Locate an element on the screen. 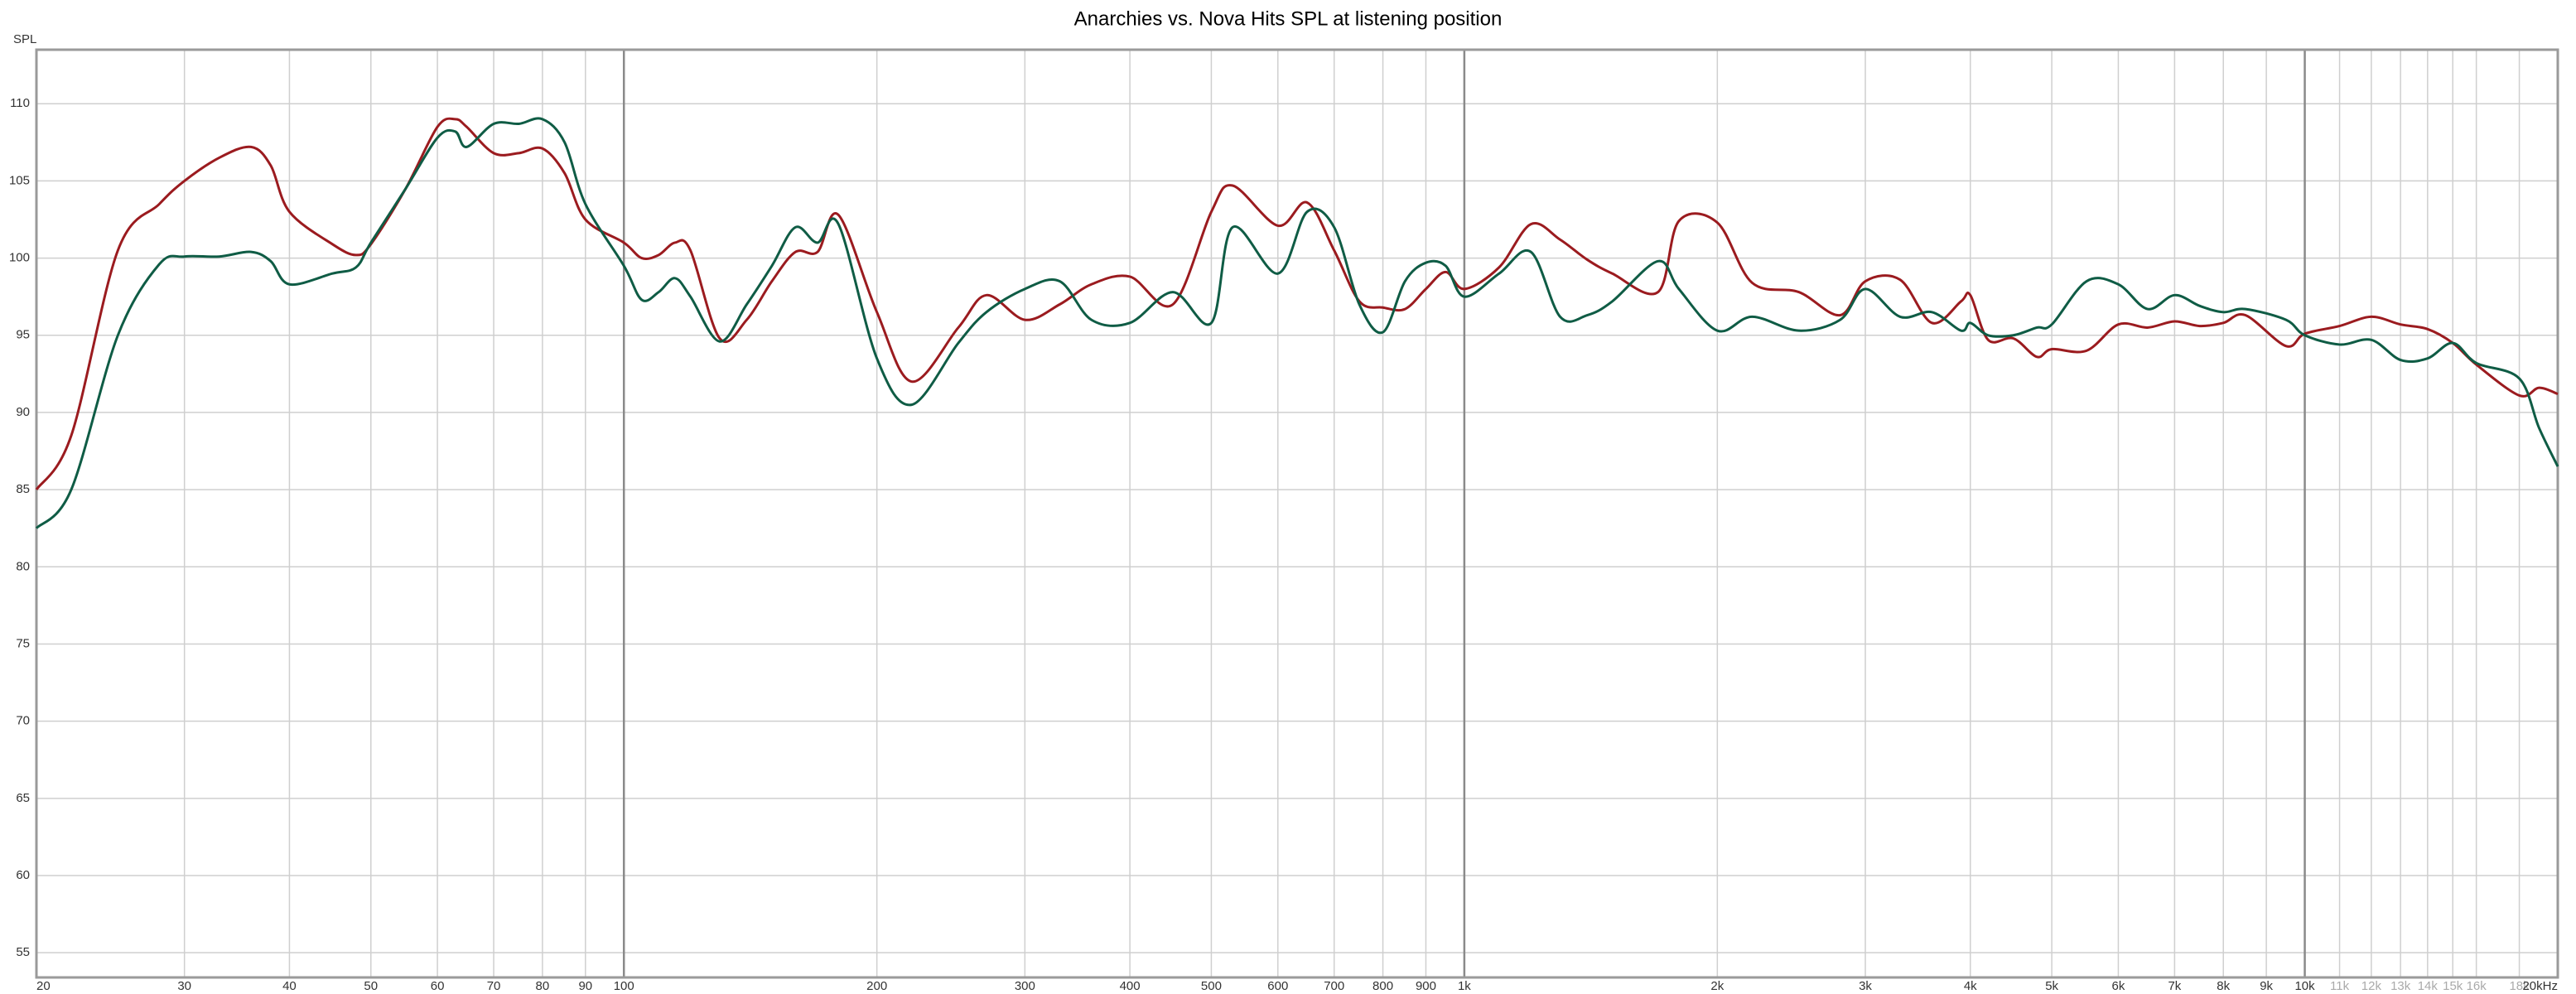 The width and height of the screenshot is (2576, 994). x-tick-label: 13k is located at coordinates (2401, 986).